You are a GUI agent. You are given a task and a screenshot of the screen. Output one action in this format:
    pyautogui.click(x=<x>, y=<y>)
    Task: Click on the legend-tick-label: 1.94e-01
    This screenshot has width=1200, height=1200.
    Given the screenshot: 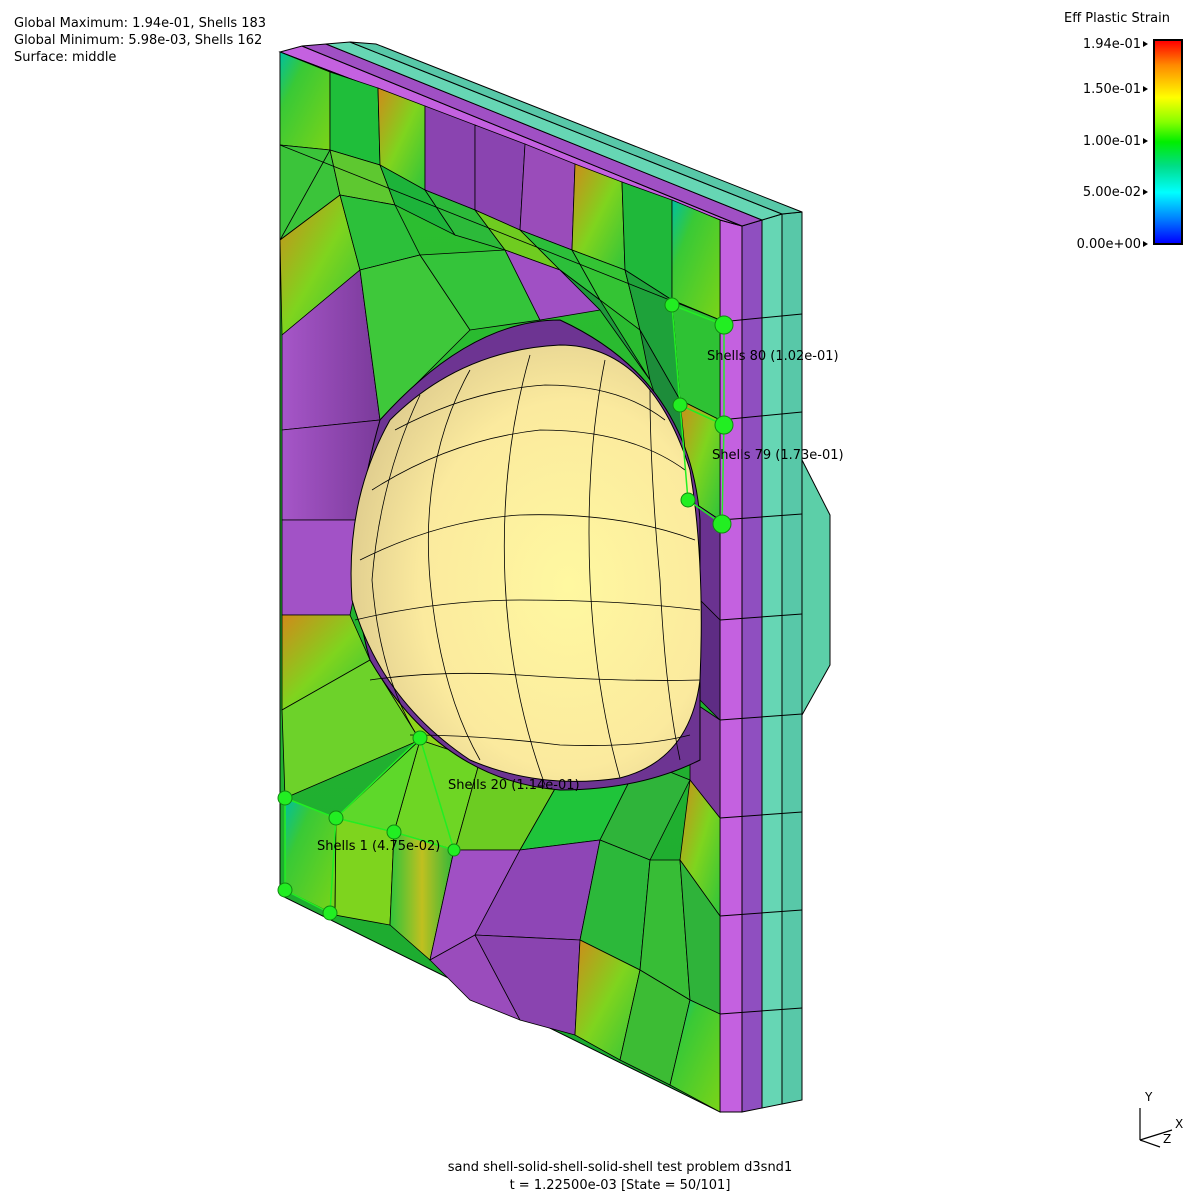 What is the action you would take?
    pyautogui.click(x=1111, y=44)
    